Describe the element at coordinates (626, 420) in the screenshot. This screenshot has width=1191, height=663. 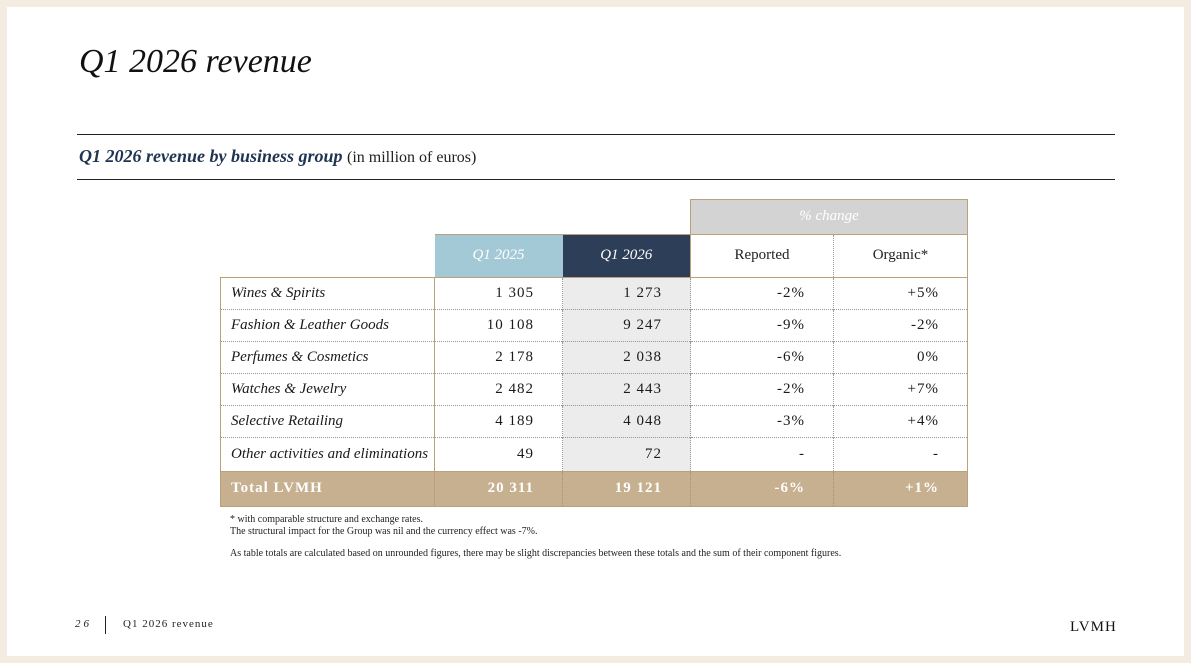
I see `cell-q1-2026: 4 048` at that location.